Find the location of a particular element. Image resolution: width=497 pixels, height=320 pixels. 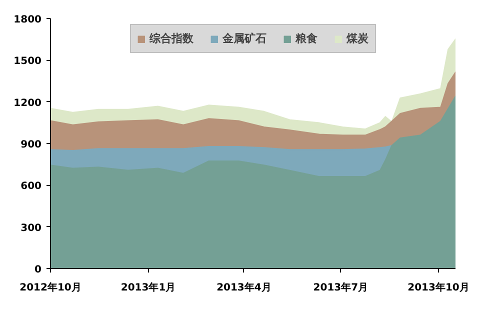

legend-label: 金属矿石 is located at coordinates (244, 38).